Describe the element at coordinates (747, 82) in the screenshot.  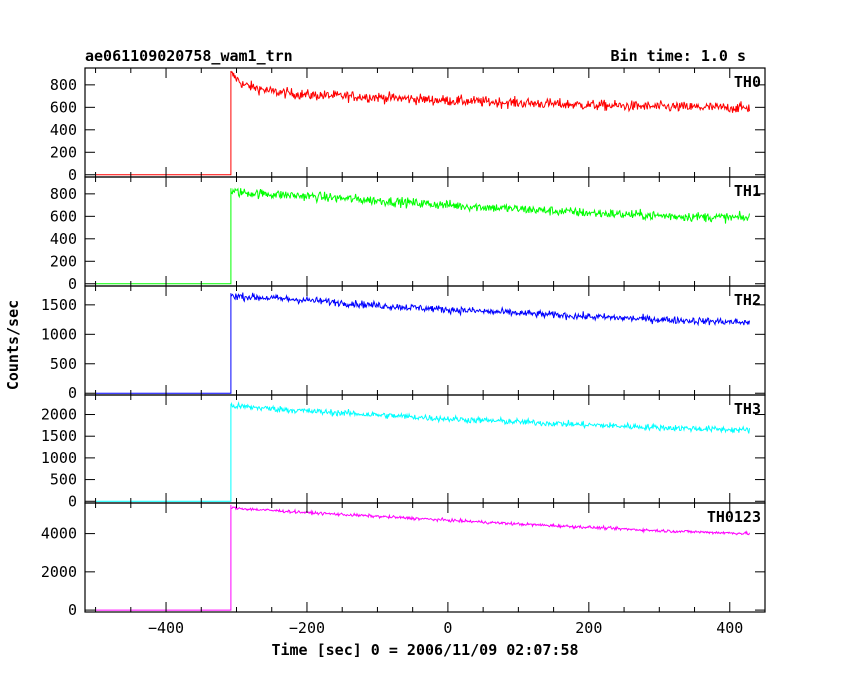
I see `series-label: TH0` at that location.